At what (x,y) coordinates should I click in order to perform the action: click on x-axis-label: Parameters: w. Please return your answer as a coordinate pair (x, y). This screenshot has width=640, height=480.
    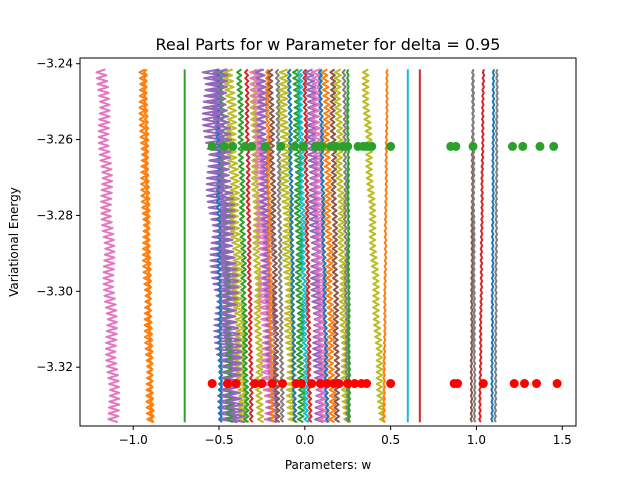
    Looking at the image, I should click on (328, 465).